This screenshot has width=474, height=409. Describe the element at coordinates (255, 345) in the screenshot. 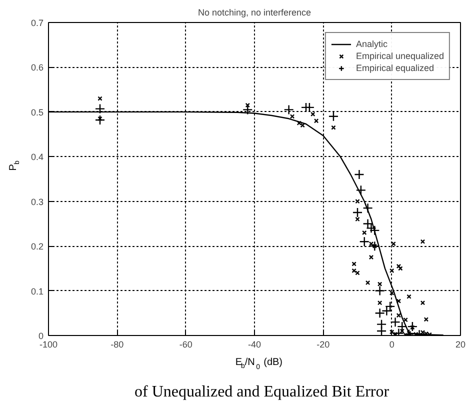

I see `x-tick-label: -40` at that location.